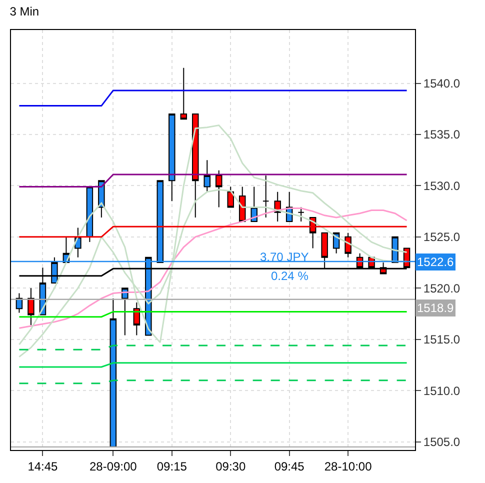 This screenshot has width=485, height=483. Describe the element at coordinates (284, 257) in the screenshot. I see `annotation: 3.70 JPY` at that location.